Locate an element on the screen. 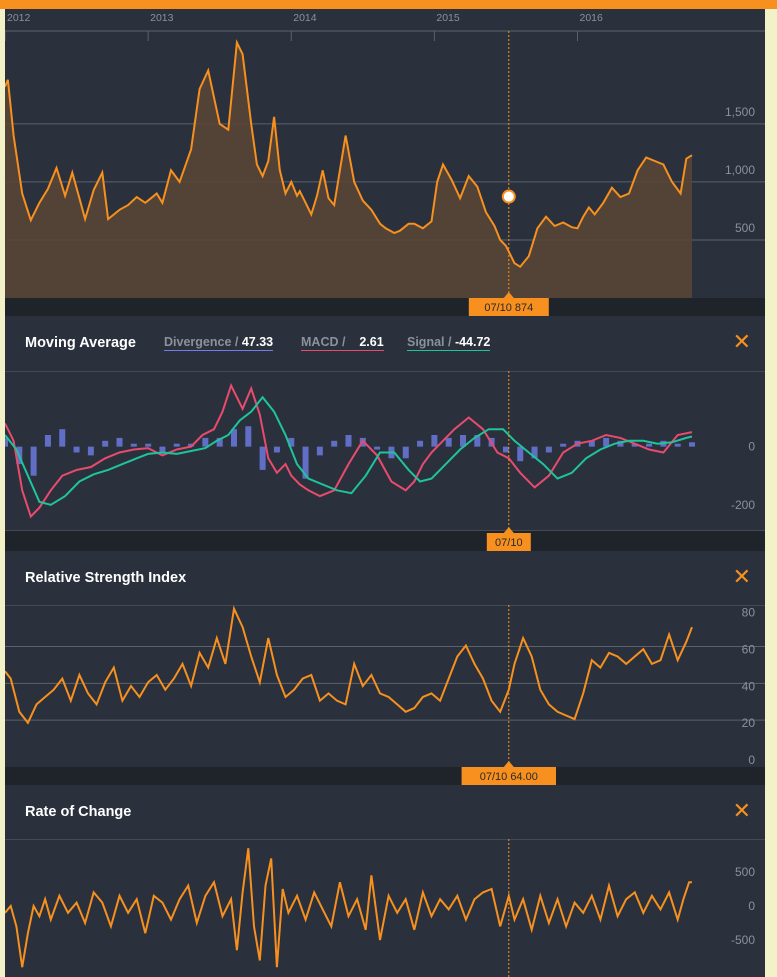 This screenshot has width=777, height=977. cursor-tag-text: 07/10 874 is located at coordinates (508, 308).